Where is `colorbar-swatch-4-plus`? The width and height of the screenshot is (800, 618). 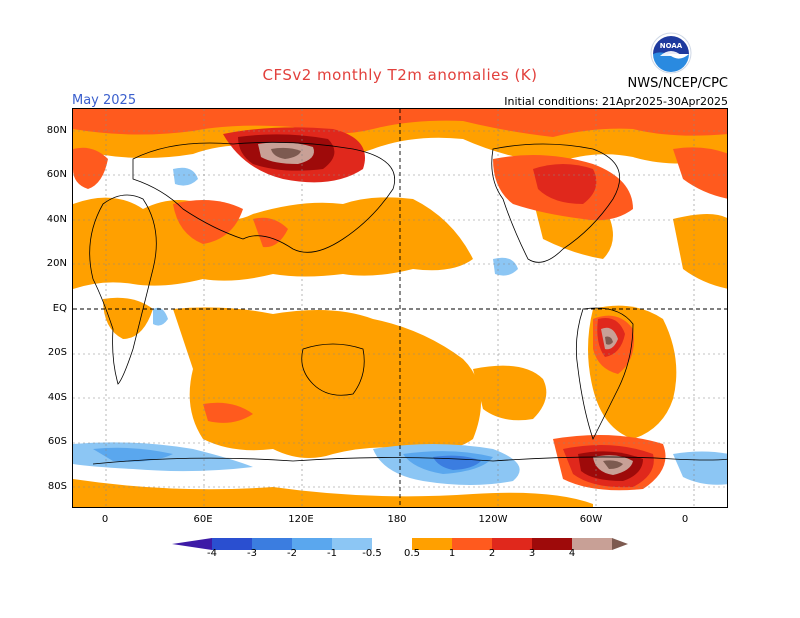 colorbar-swatch-4-plus is located at coordinates (592, 544).